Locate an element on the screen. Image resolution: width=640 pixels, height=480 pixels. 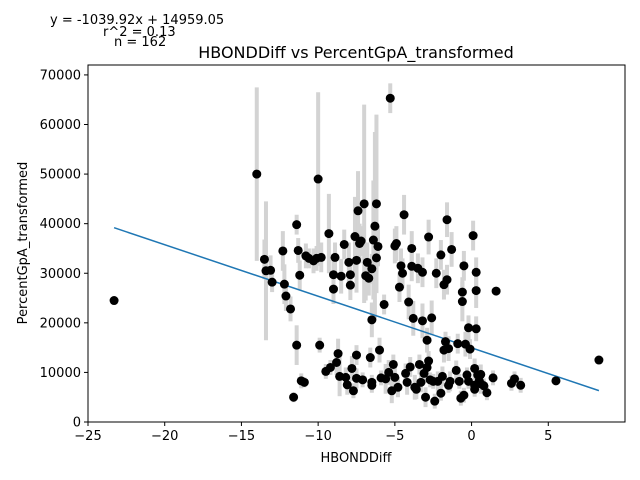
y-tick-label: 60000 is located at coordinates (60, 125).